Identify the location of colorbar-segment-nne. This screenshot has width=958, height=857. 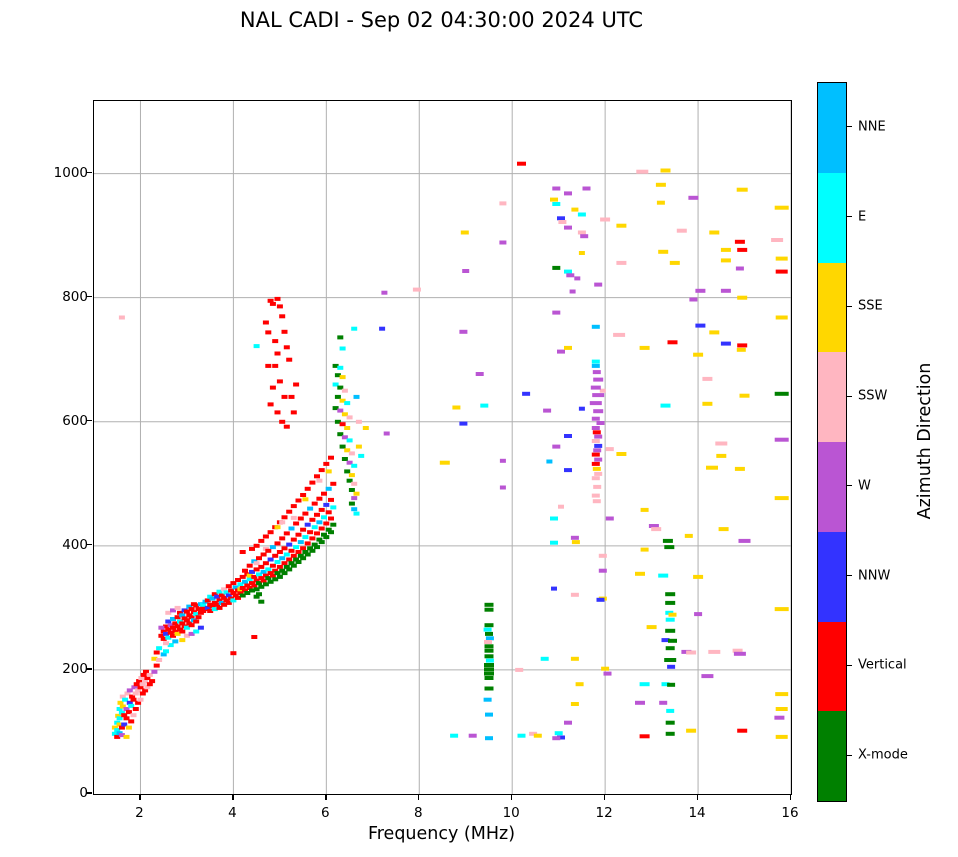
(832, 128).